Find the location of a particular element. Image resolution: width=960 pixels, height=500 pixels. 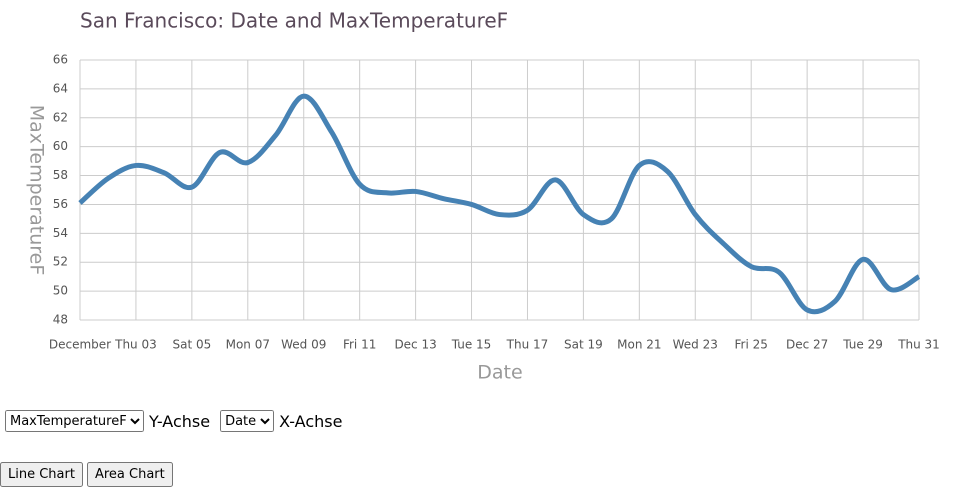

x-axis-label: Date is located at coordinates (499, 373).